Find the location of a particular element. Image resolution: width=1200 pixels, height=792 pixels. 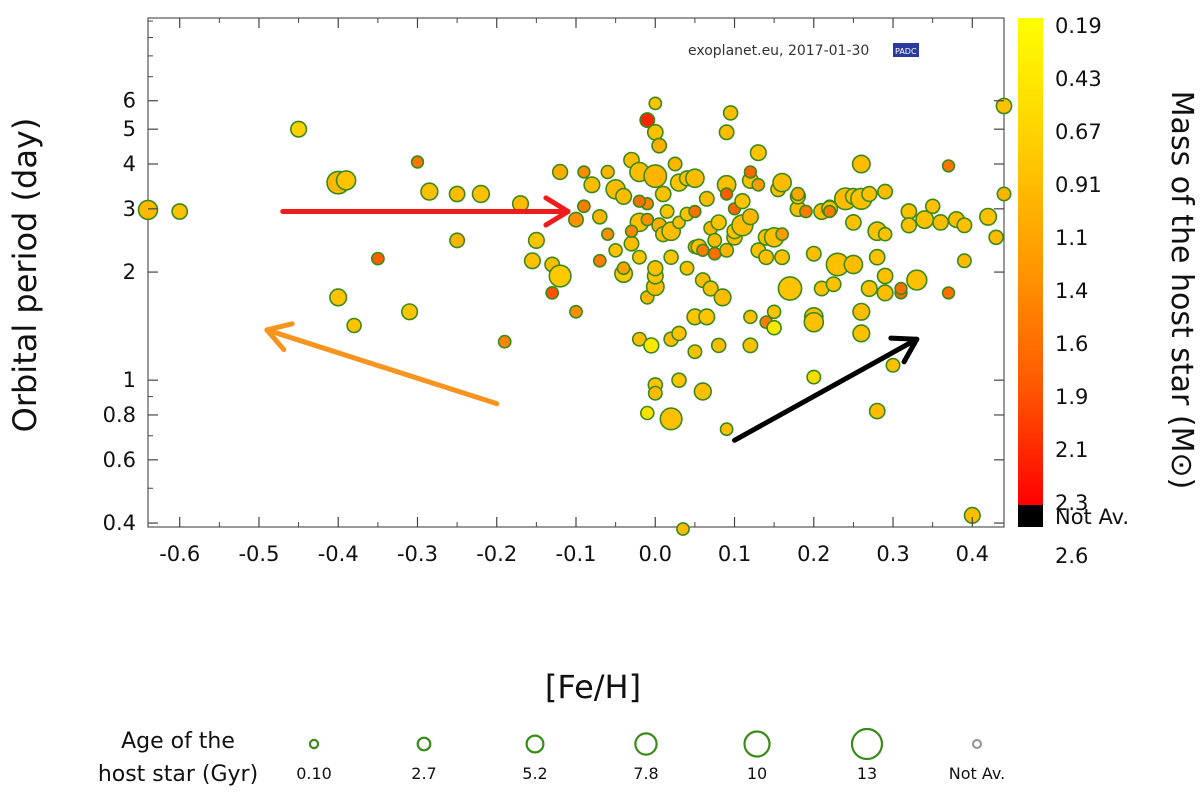

colorbar-not-available is located at coordinates (1030, 516).